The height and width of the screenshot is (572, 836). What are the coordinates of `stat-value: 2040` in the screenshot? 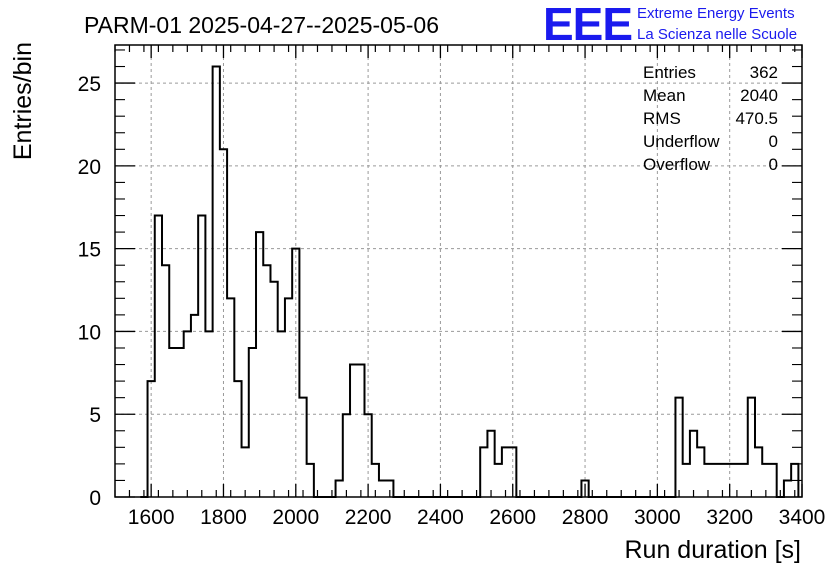 It's located at (759, 95).